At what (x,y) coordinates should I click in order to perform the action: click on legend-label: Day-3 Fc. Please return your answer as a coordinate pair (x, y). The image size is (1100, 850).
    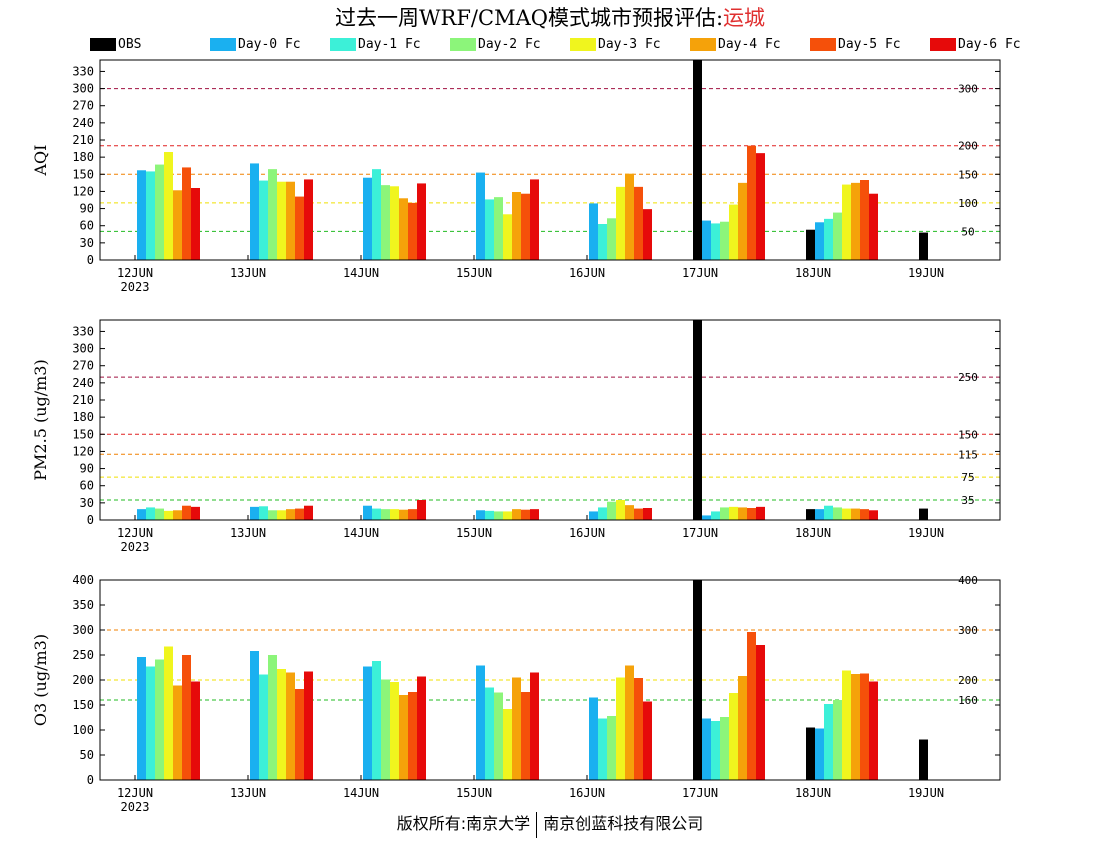
    Looking at the image, I should click on (629, 44).